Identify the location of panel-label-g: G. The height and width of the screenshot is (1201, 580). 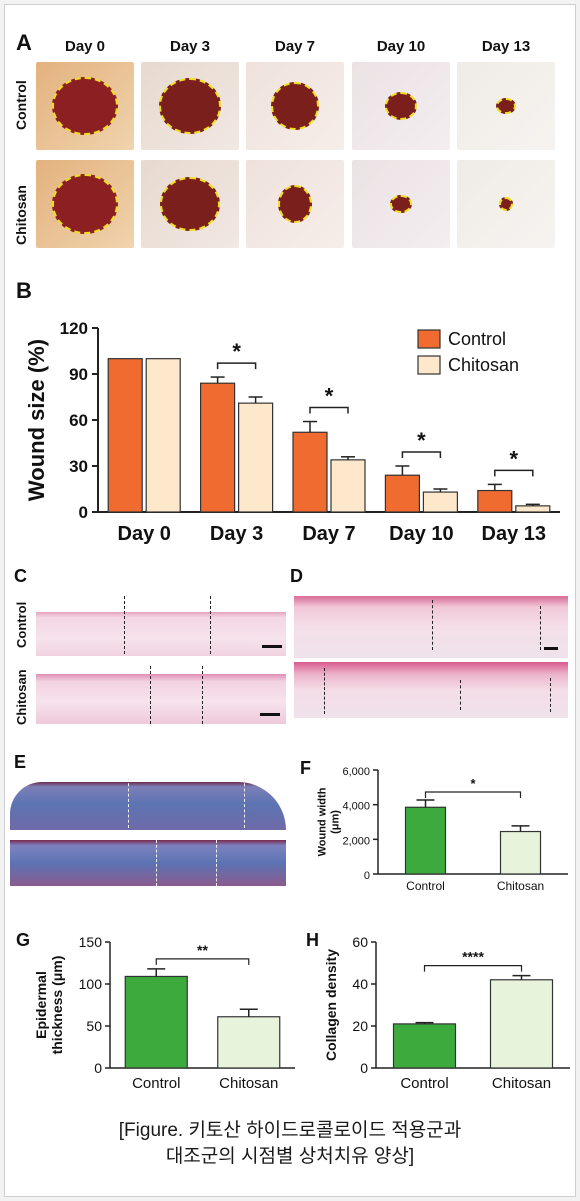
(23, 940).